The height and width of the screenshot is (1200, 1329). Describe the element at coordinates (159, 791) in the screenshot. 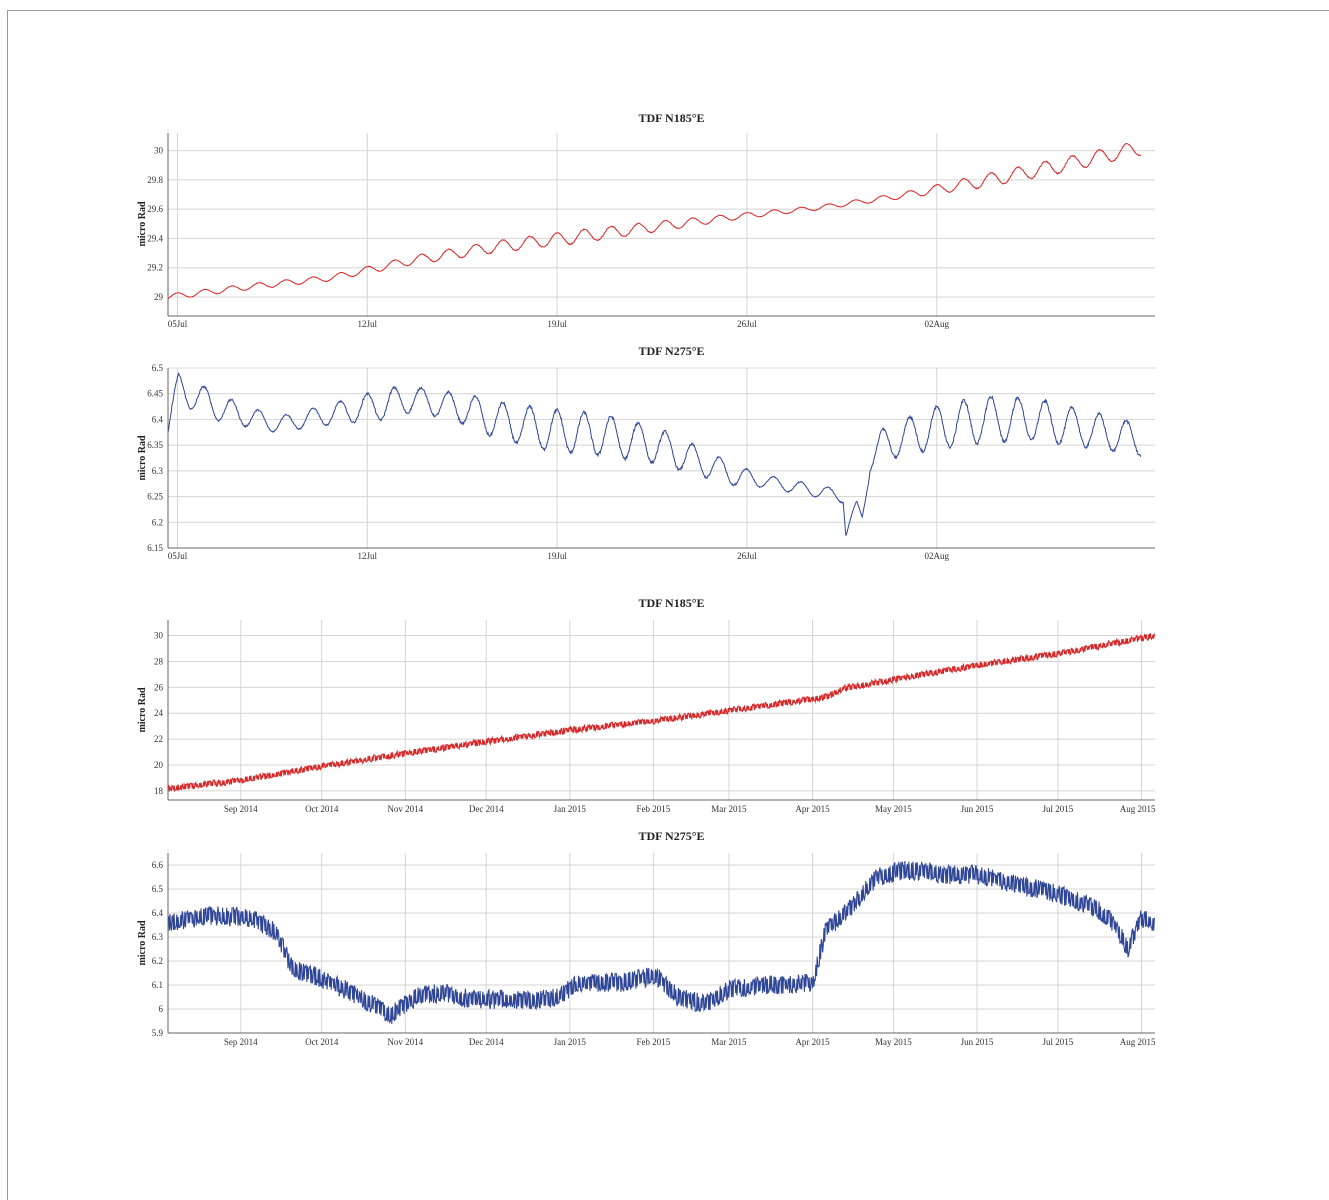

I see `y-tick-label: 18` at that location.